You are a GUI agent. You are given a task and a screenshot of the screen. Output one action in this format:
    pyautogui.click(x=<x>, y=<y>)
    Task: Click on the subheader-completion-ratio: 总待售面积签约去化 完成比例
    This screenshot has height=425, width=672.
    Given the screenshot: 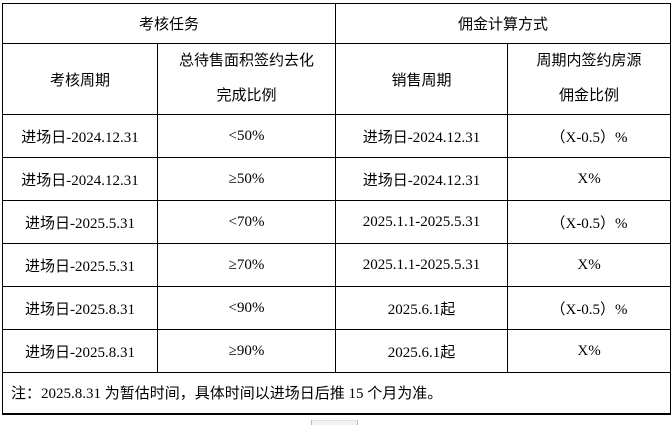 What is the action you would take?
    pyautogui.click(x=246, y=79)
    